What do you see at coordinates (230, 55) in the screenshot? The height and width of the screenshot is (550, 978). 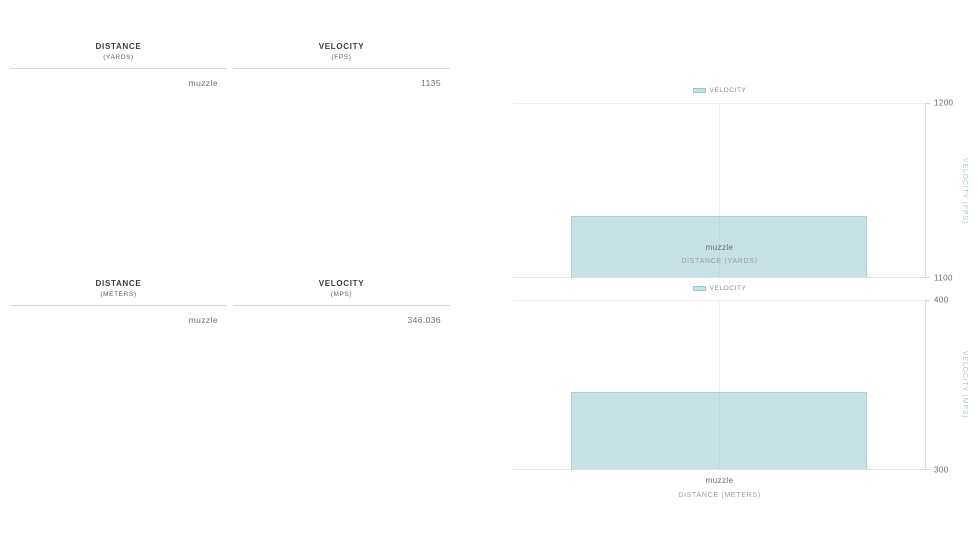 I see `table-header-row: DISTANCE (YARDS) VELOCITY (FPS)` at bounding box center [230, 55].